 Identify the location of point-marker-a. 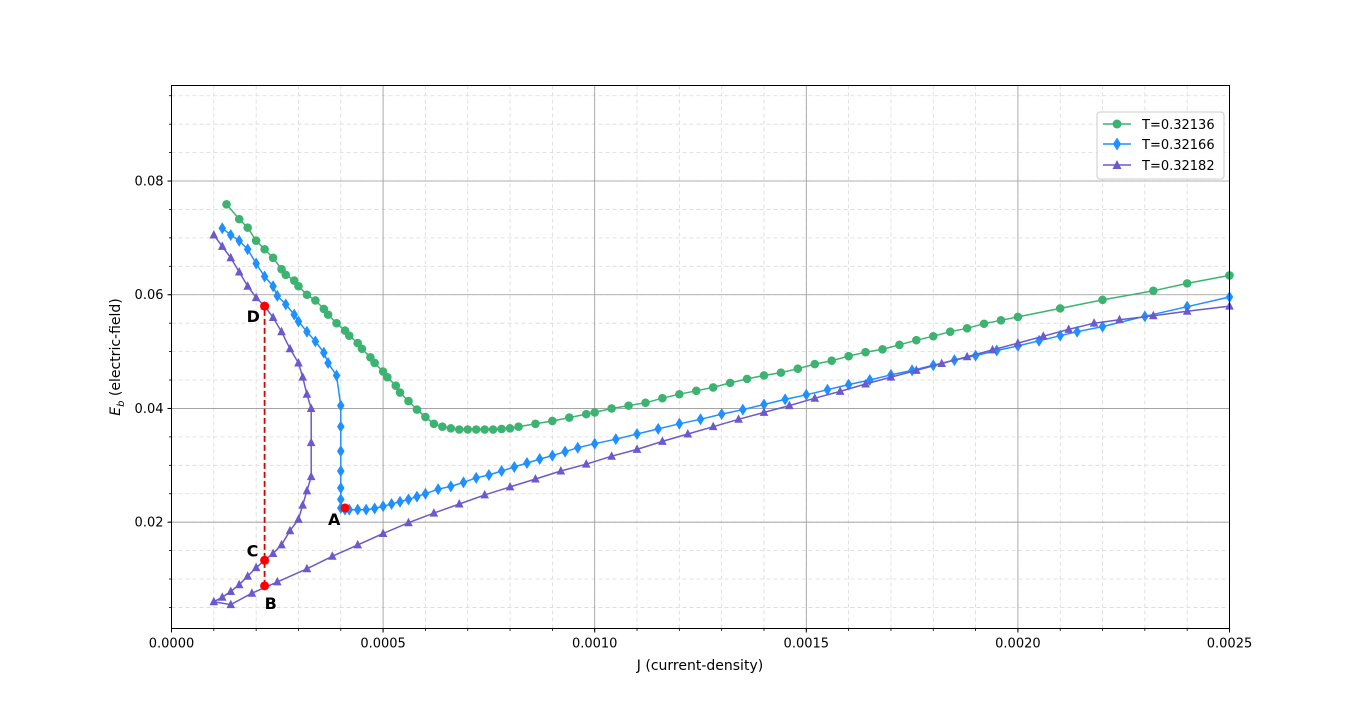
(345, 508).